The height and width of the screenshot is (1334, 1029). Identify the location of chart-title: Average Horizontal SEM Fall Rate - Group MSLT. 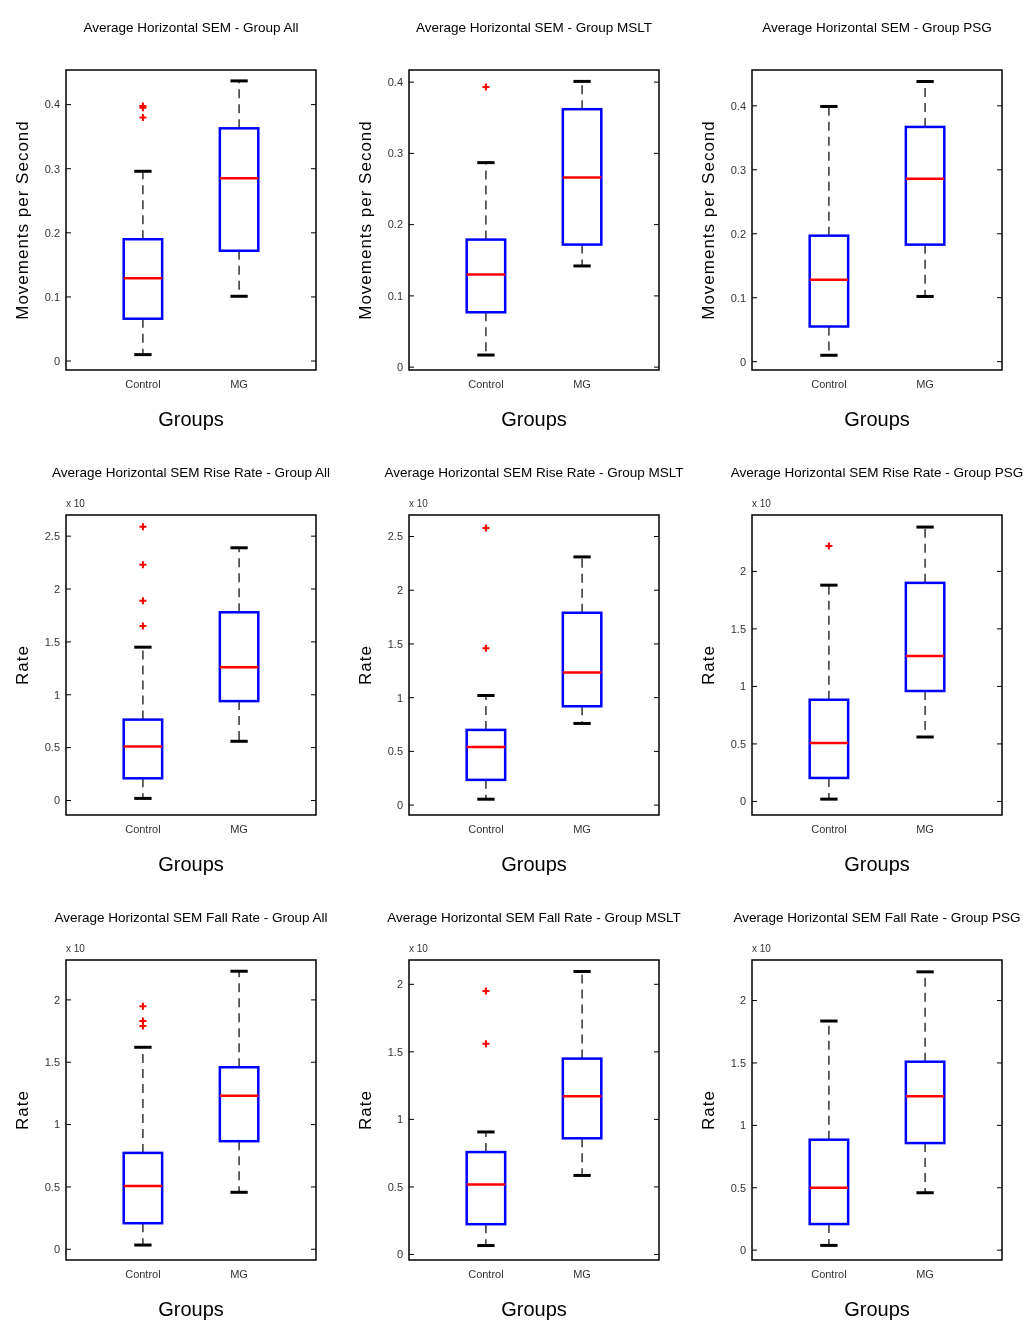
(534, 917).